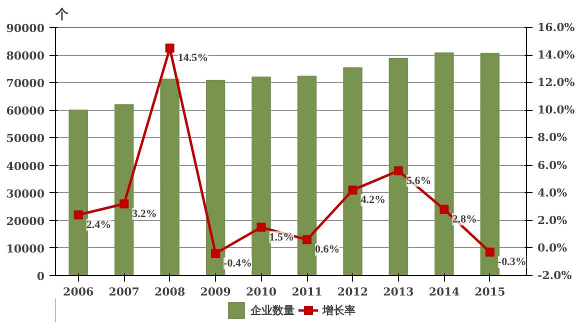 The width and height of the screenshot is (577, 324). I want to click on x-tick-label: 2008, so click(170, 292).